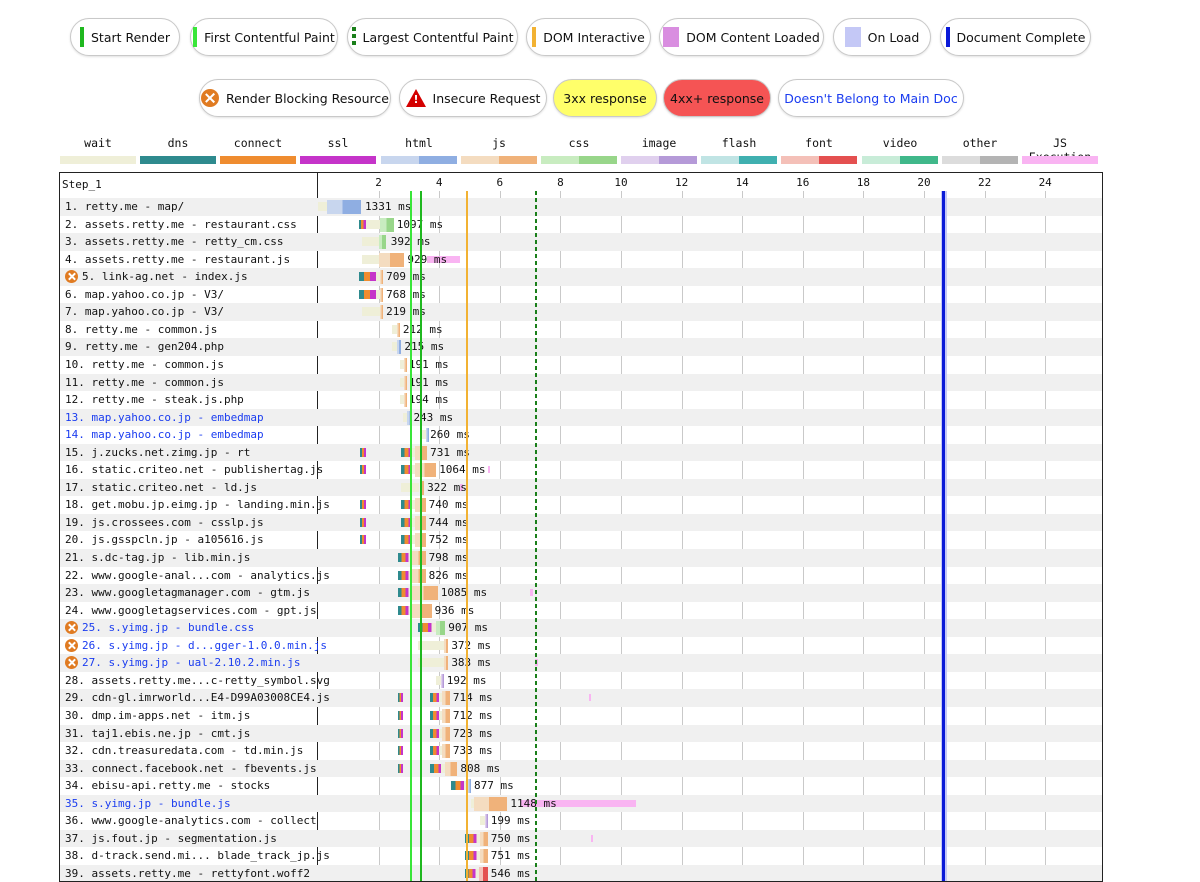 The height and width of the screenshot is (882, 1200). Describe the element at coordinates (486, 98) in the screenshot. I see `flag-legend-label: Insecure Request` at that location.